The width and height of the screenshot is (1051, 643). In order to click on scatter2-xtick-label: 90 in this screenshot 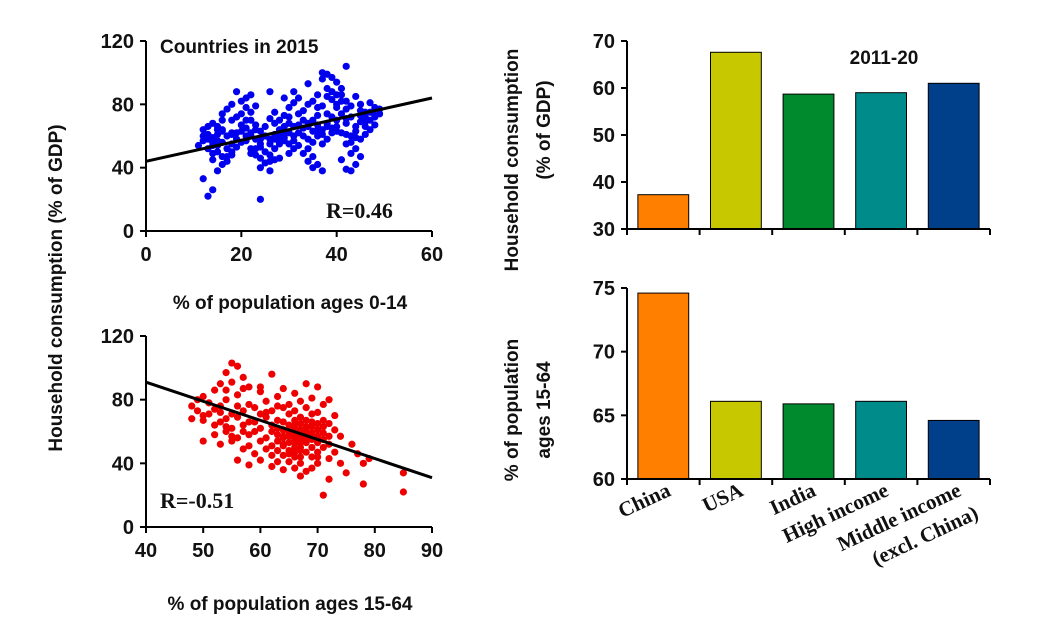, I will do `click(432, 551)`.